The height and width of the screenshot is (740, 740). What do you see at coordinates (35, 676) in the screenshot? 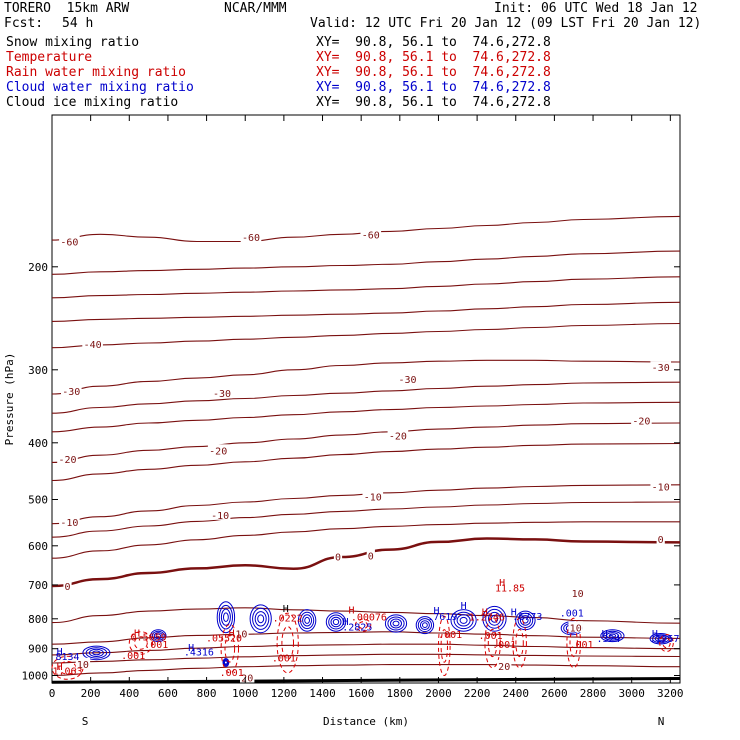
I see `y-tick-label: 1000` at bounding box center [35, 676].